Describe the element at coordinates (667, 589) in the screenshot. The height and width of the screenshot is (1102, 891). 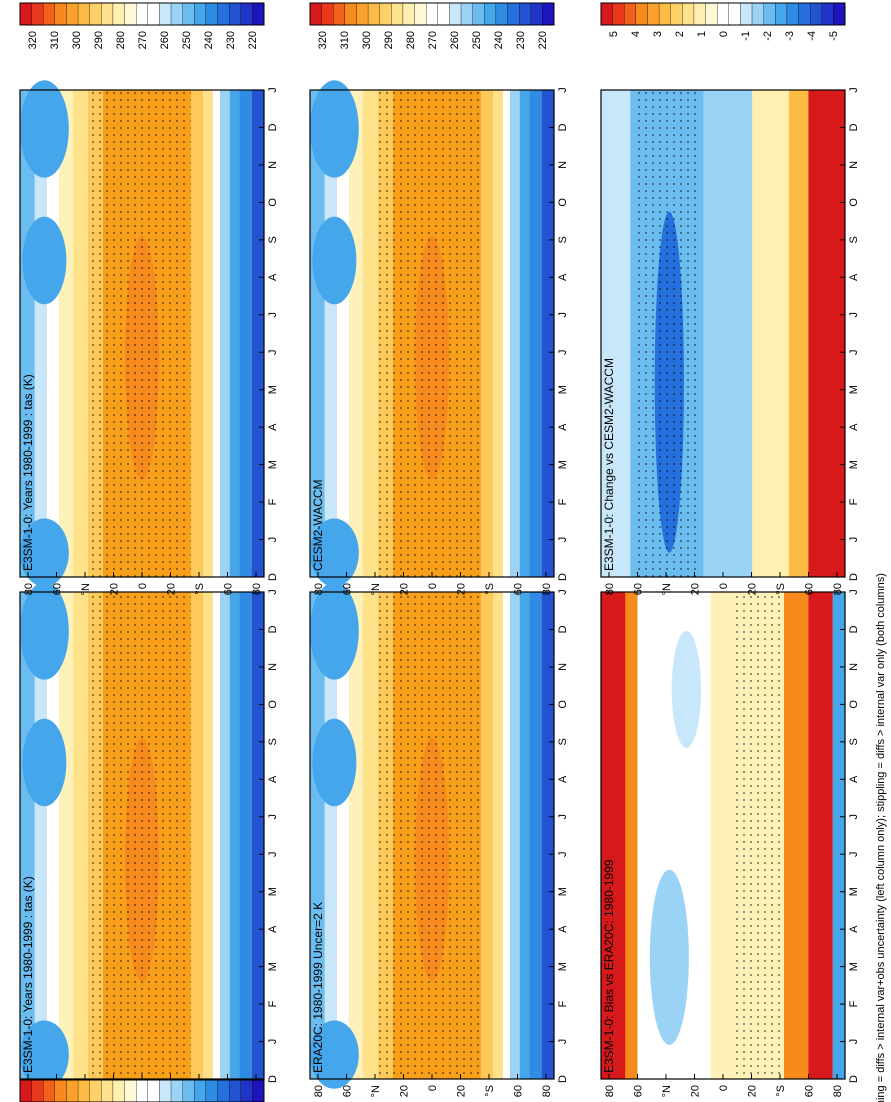
I see `lat-tick-label: °N` at that location.